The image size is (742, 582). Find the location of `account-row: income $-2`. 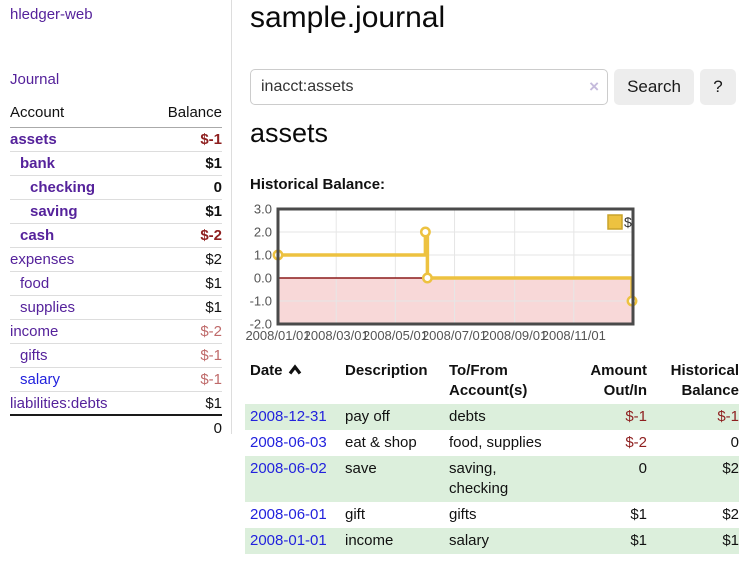

account-row: income $-2 is located at coordinates (116, 332).